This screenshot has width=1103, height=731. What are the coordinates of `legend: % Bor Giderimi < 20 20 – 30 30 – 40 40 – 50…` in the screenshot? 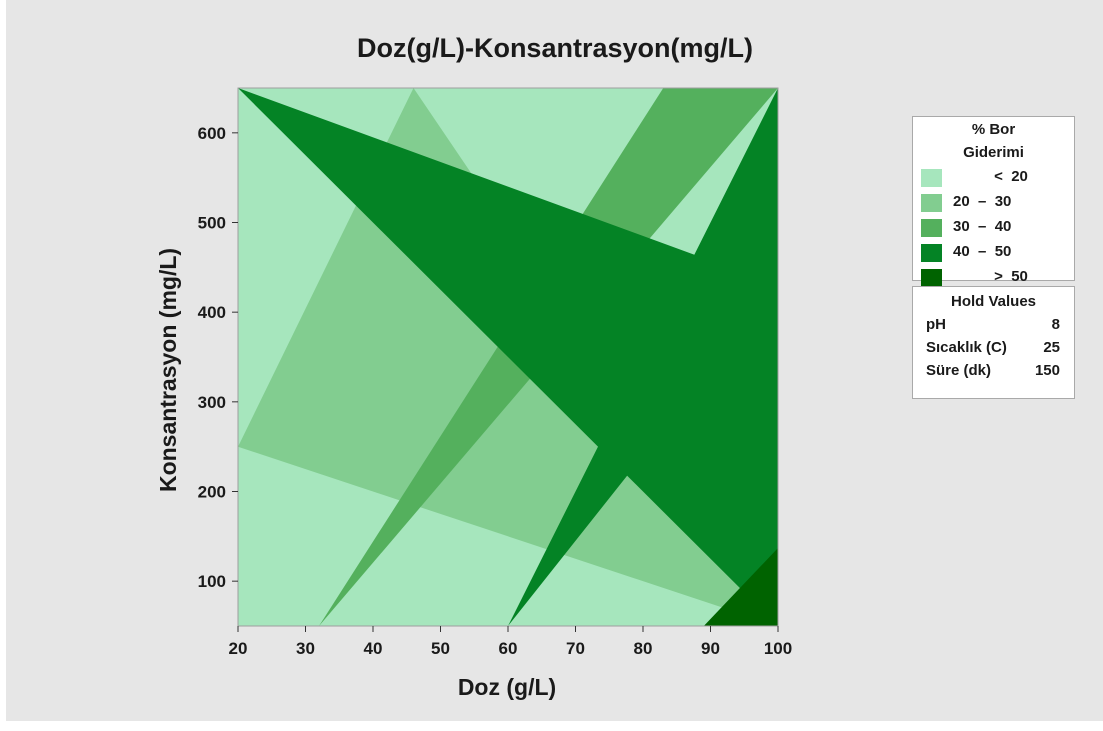 It's located at (993, 201).